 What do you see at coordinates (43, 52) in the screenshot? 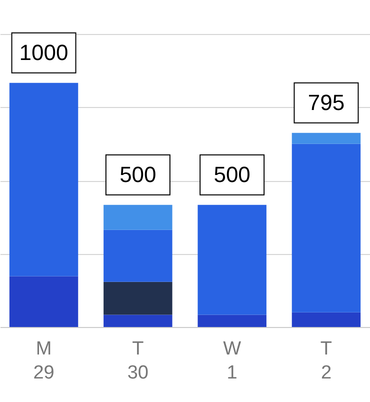
I see `total-label: 1000` at bounding box center [43, 52].